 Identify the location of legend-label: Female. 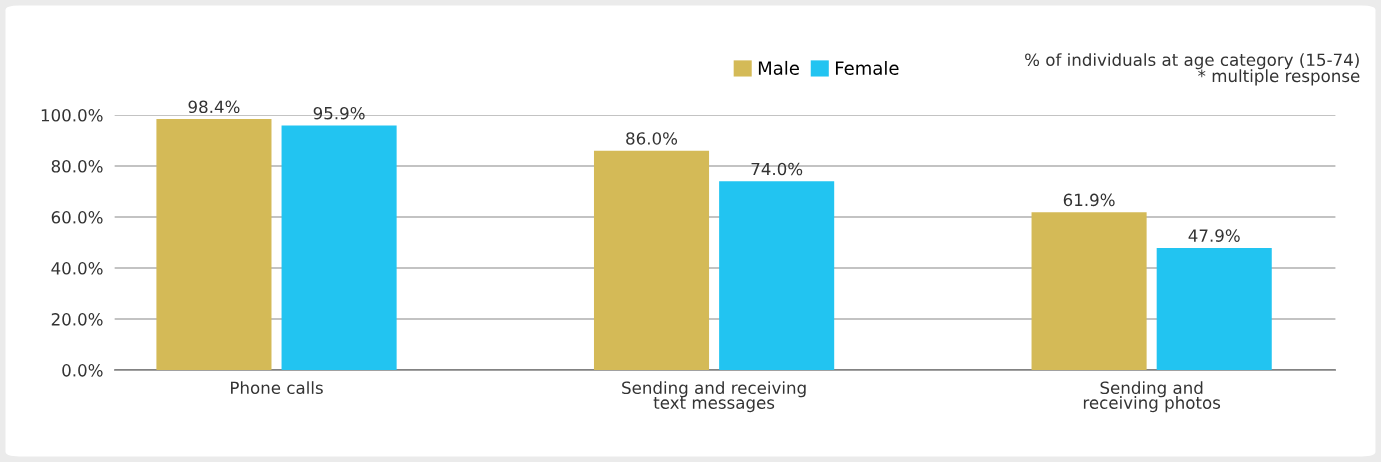
(867, 67).